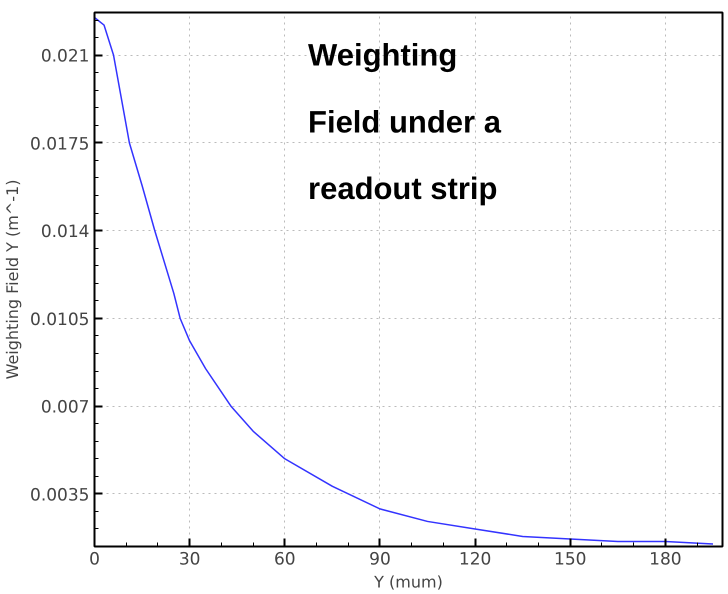  What do you see at coordinates (65, 408) in the screenshot?
I see `y-tick-label: 0.007` at bounding box center [65, 408].